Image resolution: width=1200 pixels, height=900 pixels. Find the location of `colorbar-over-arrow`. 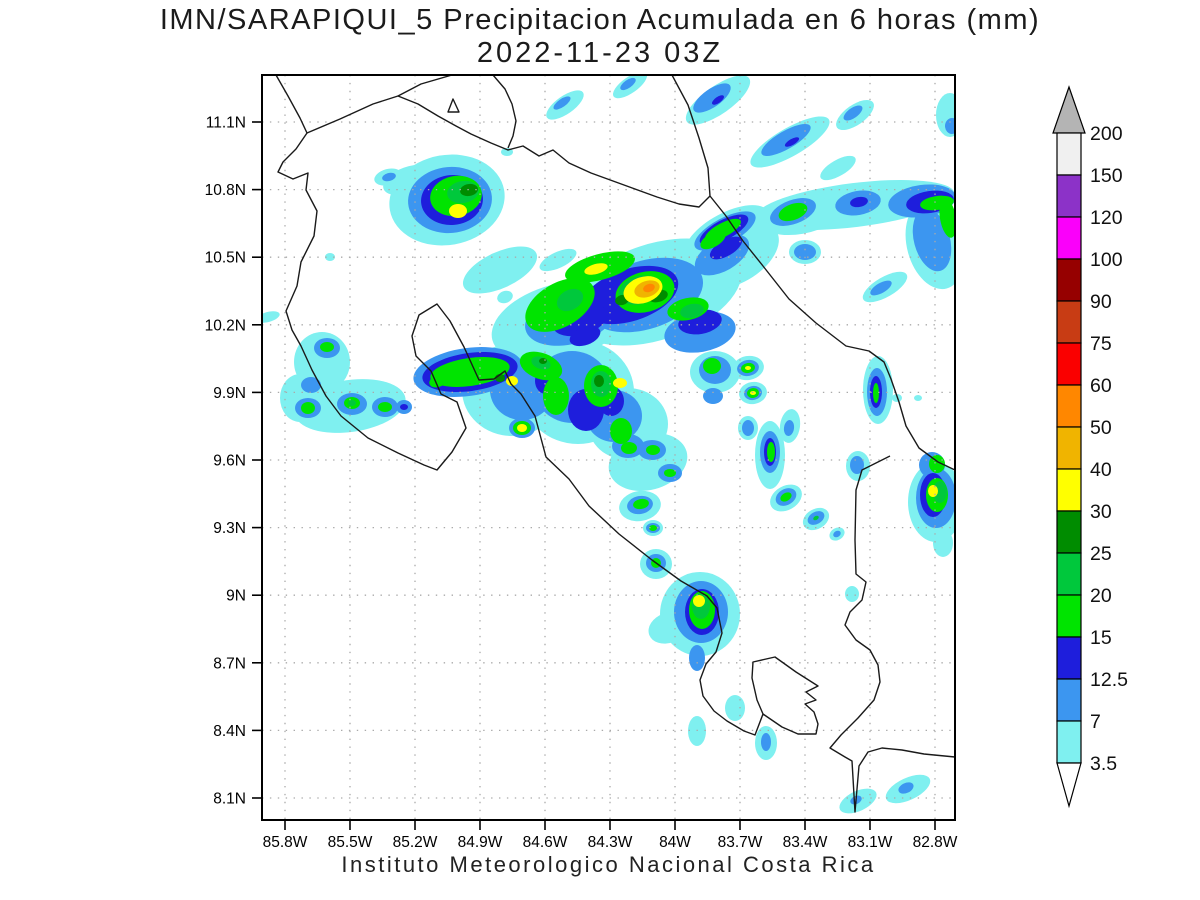

colorbar-over-arrow is located at coordinates (1069, 109).